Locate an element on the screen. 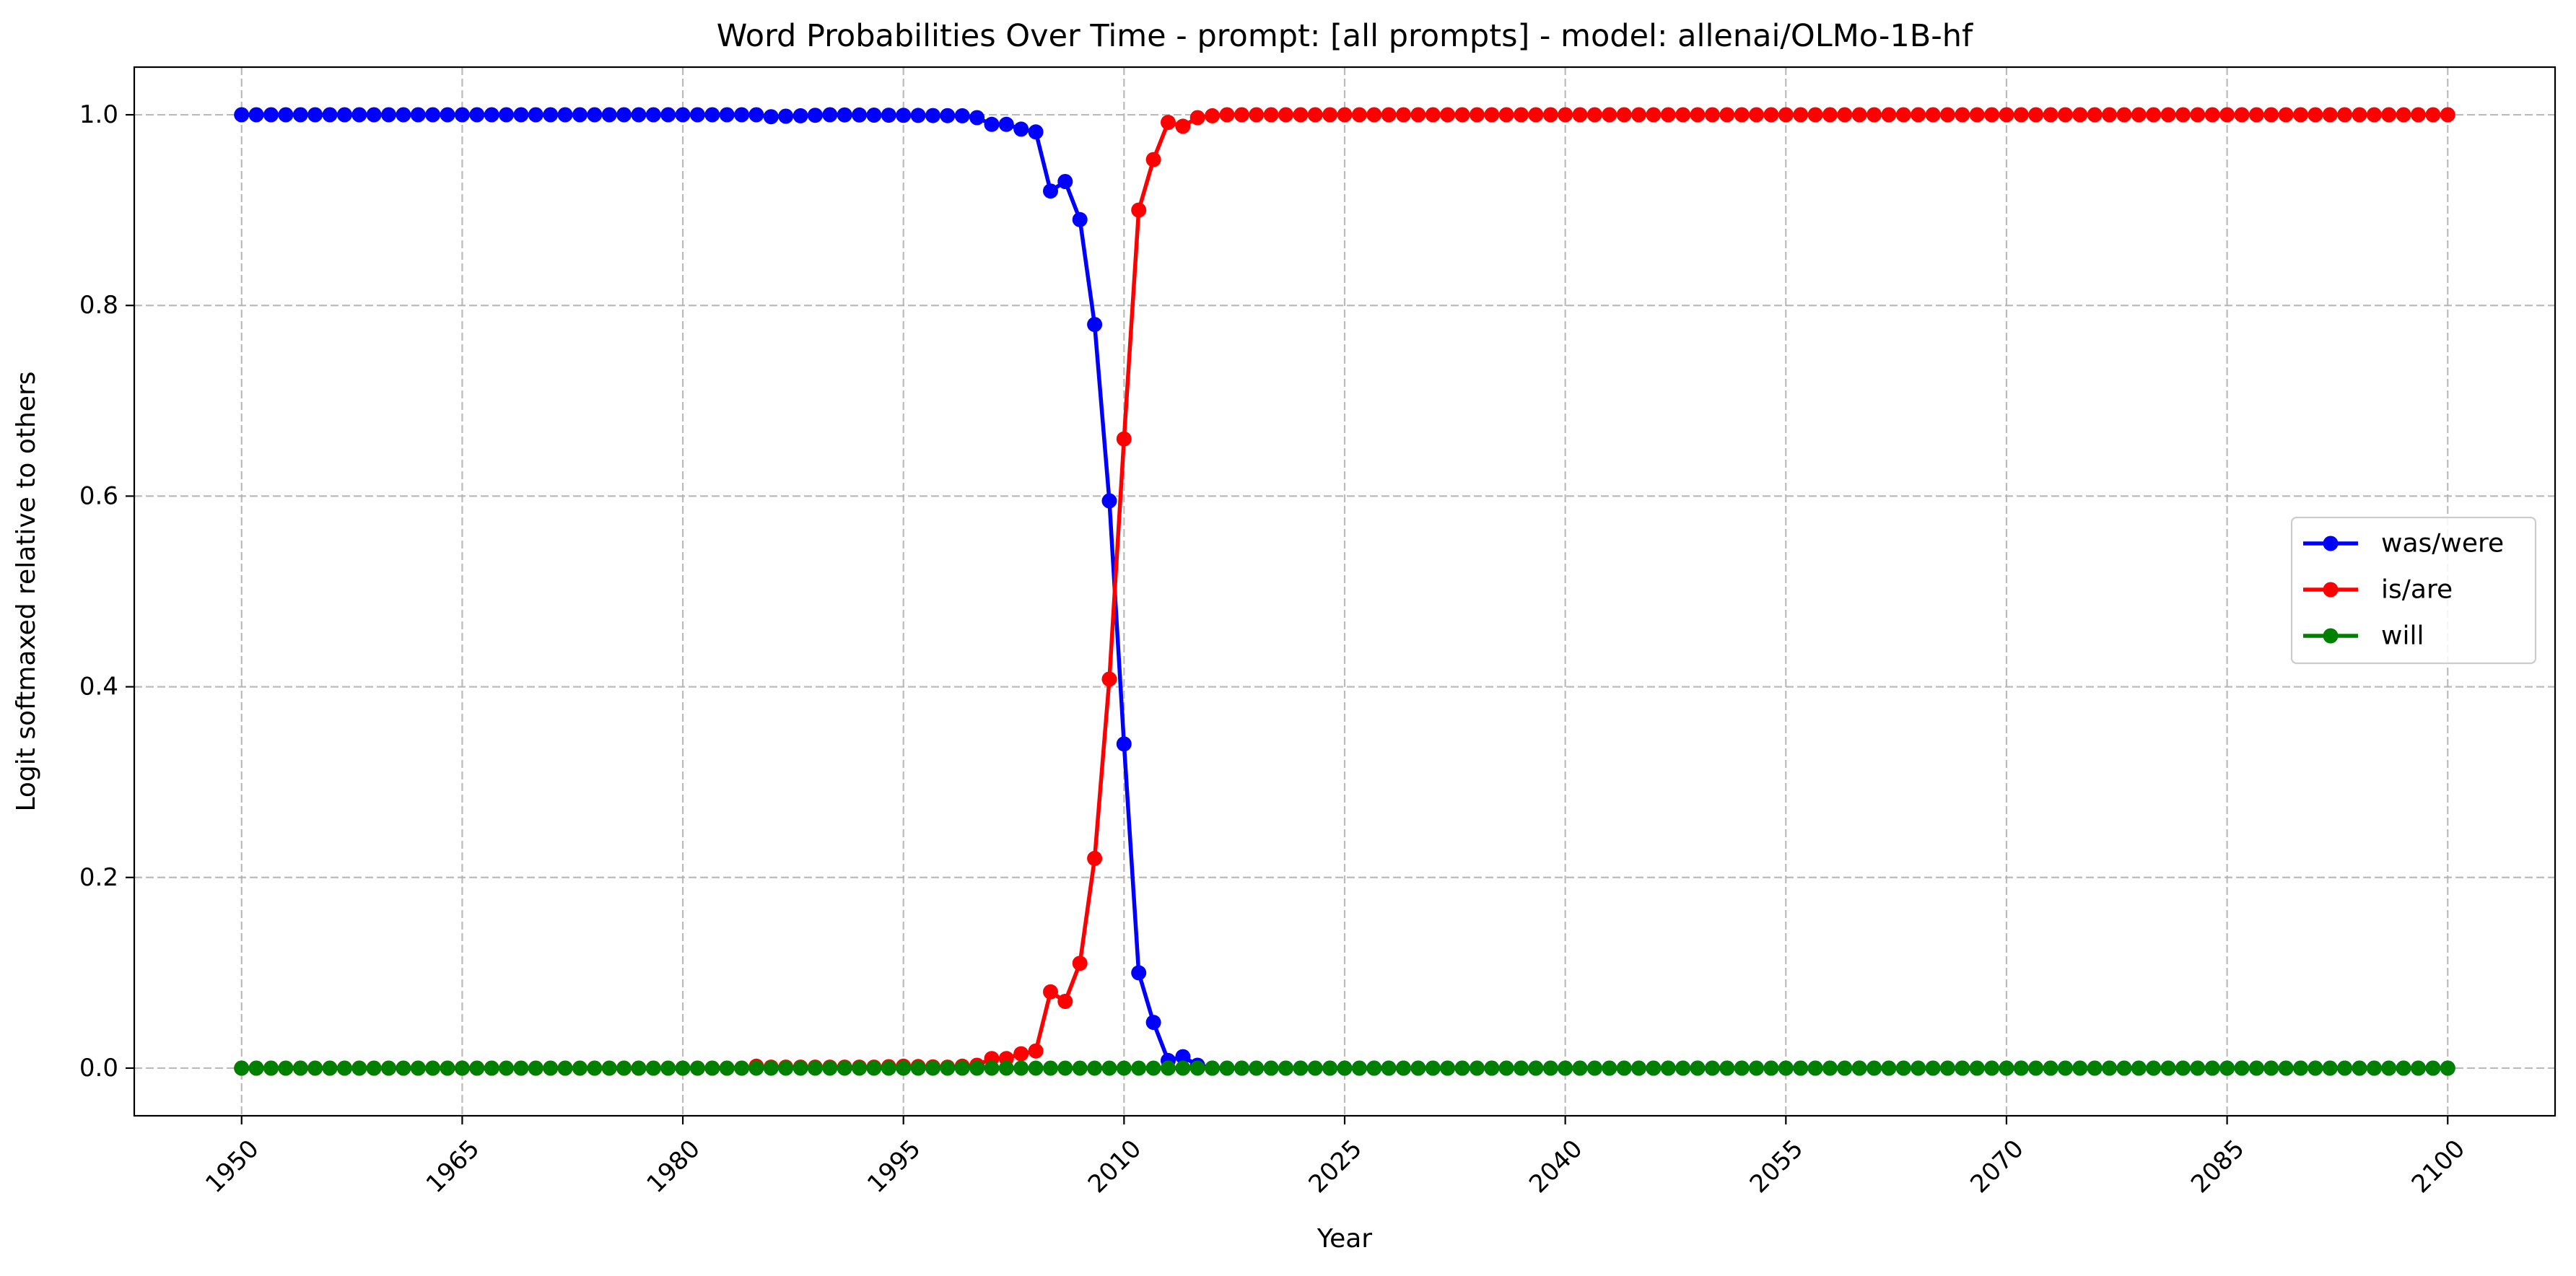  y-tick-label: 0.8 is located at coordinates (98, 305).